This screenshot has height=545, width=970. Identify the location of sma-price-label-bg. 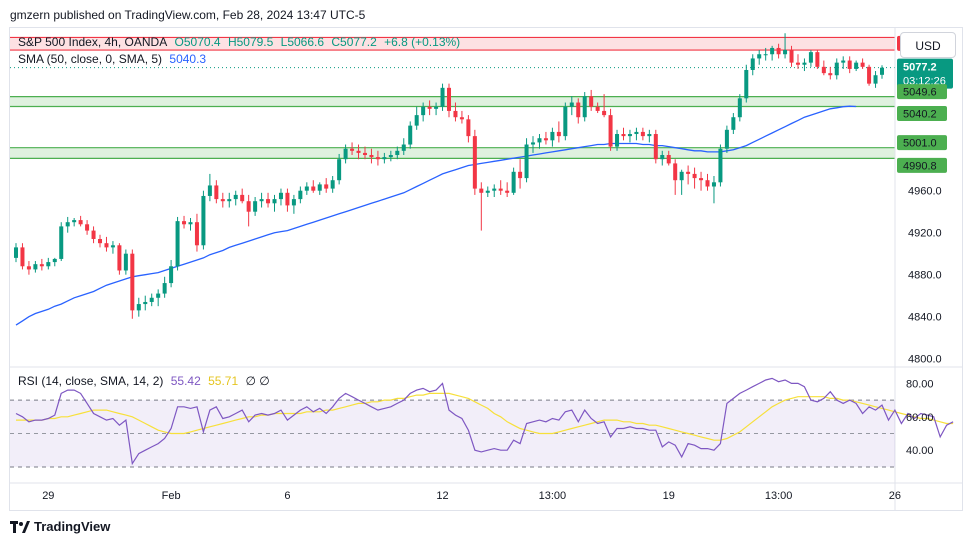
(922, 114).